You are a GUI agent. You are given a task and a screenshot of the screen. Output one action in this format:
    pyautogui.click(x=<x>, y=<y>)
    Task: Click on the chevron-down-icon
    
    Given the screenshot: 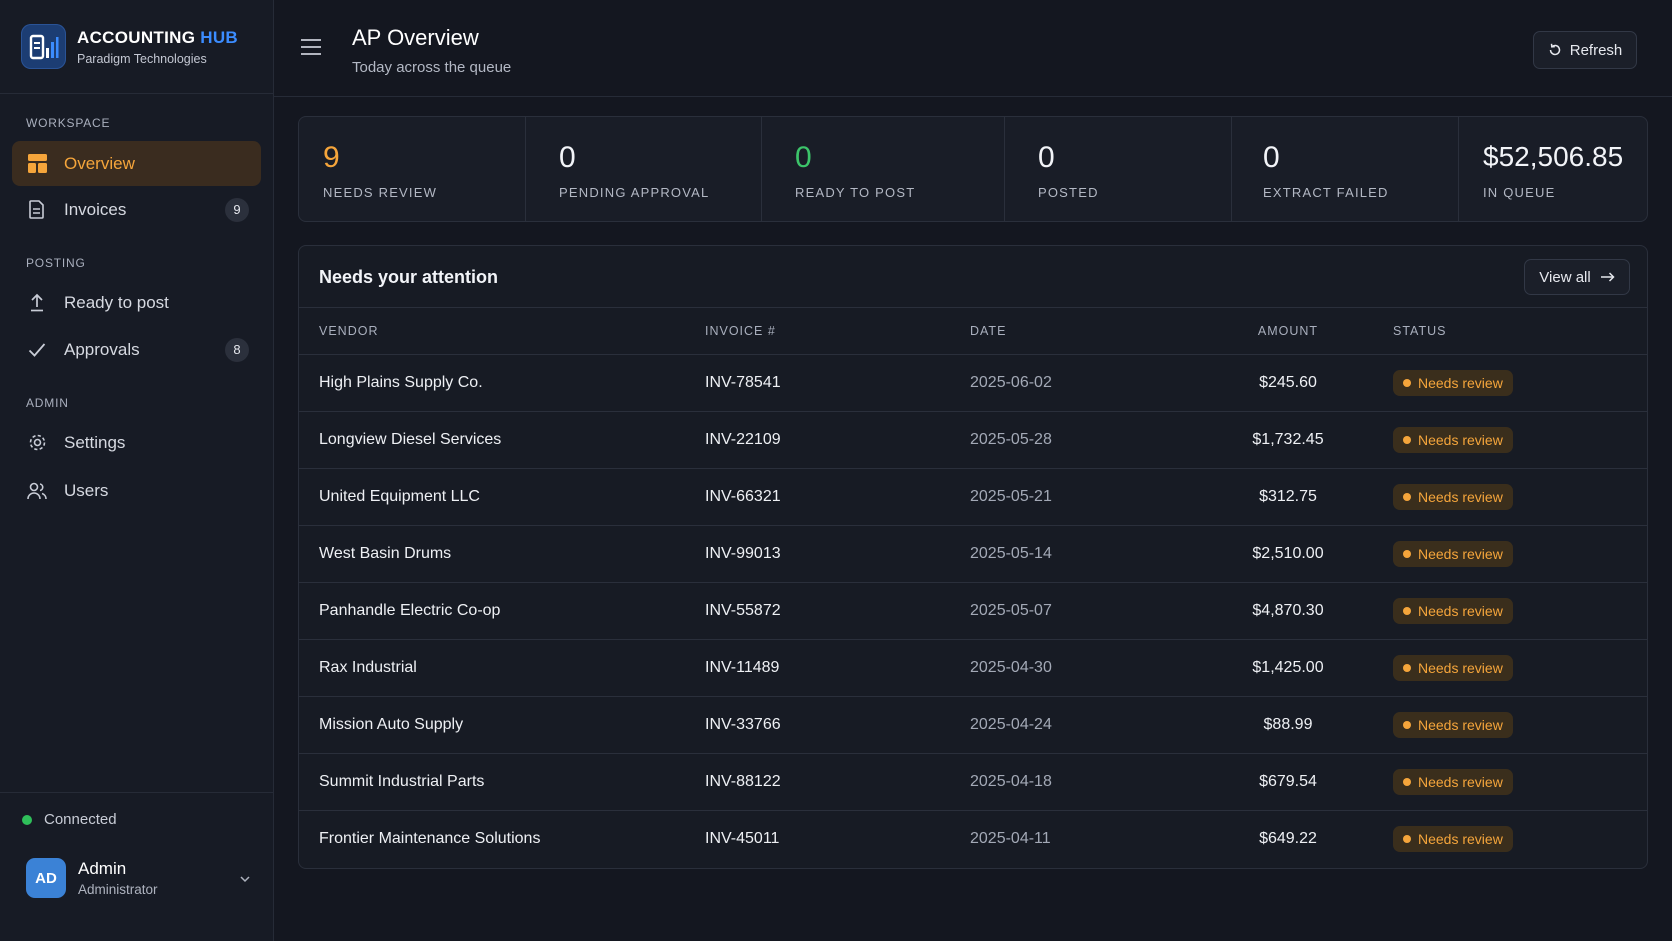 What is the action you would take?
    pyautogui.click(x=245, y=879)
    